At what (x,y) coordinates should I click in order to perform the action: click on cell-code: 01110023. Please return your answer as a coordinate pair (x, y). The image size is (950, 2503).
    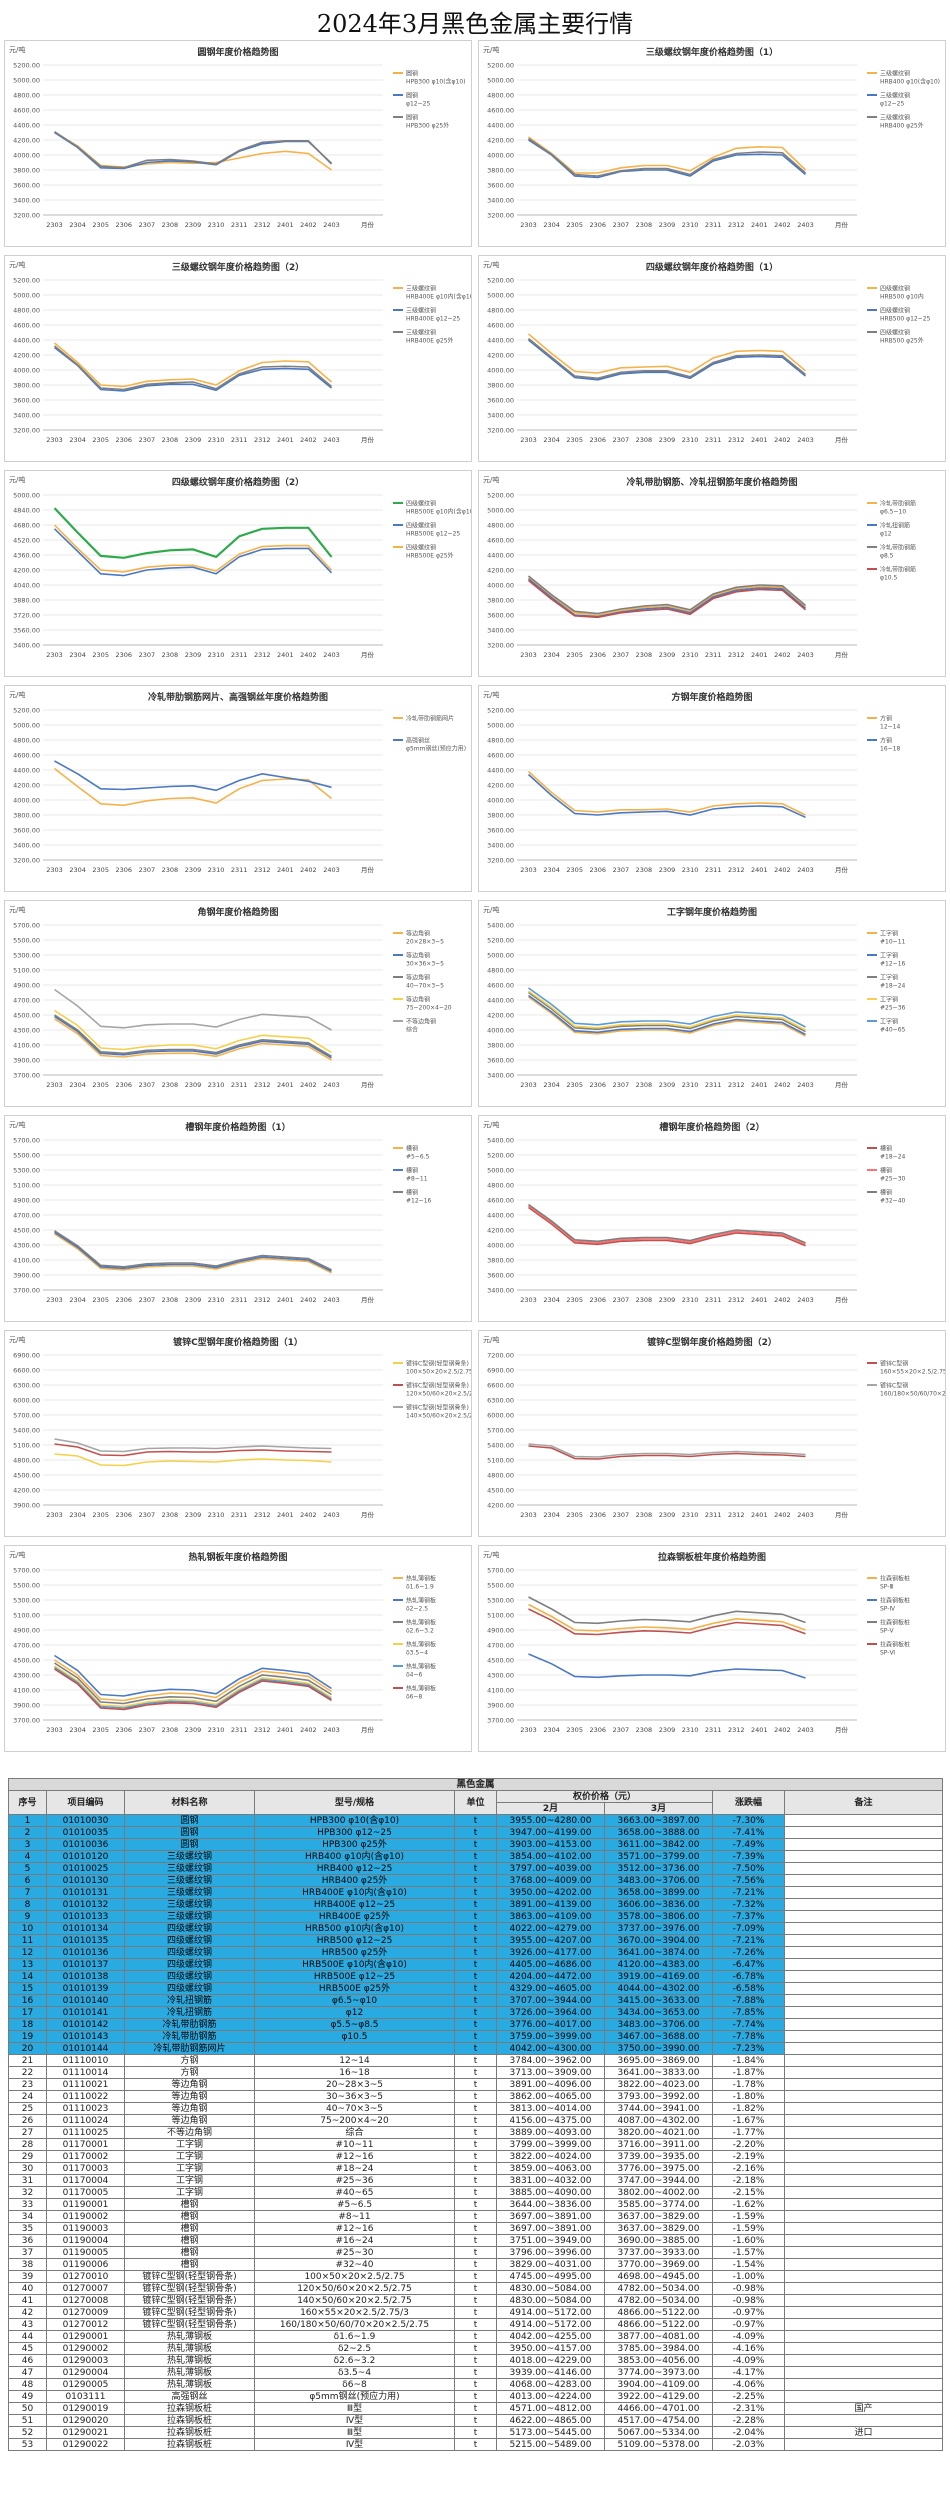
    Looking at the image, I should click on (85, 2108).